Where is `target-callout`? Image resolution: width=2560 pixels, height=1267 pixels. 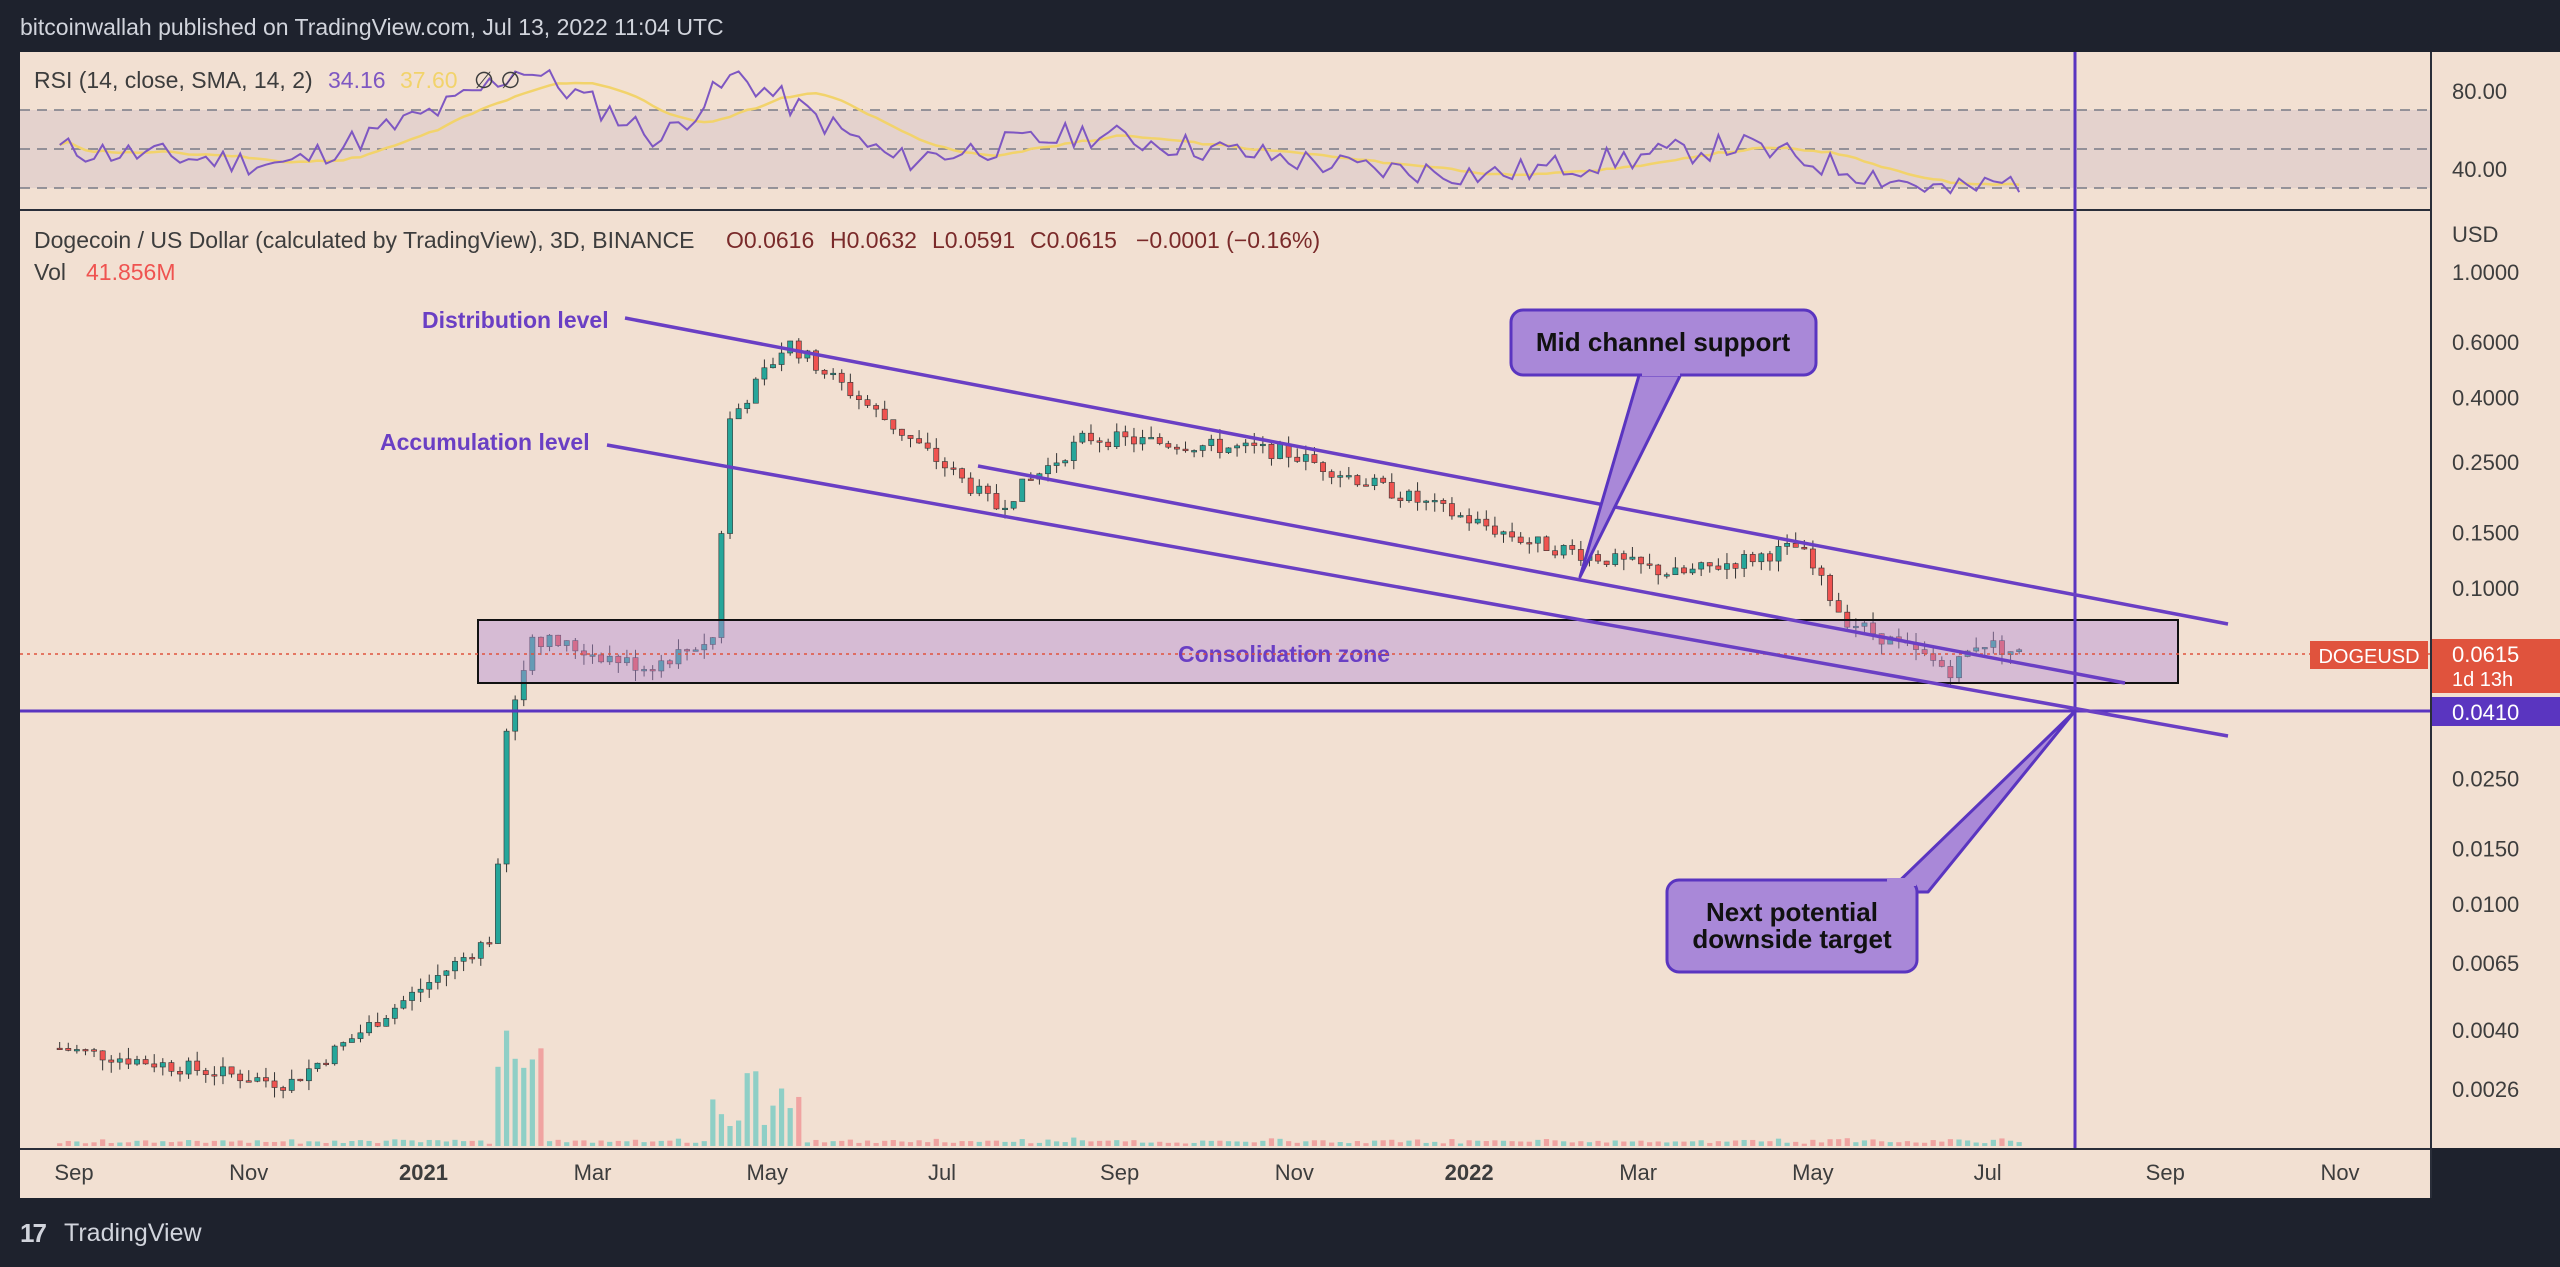
target-callout is located at coordinates (1792, 926).